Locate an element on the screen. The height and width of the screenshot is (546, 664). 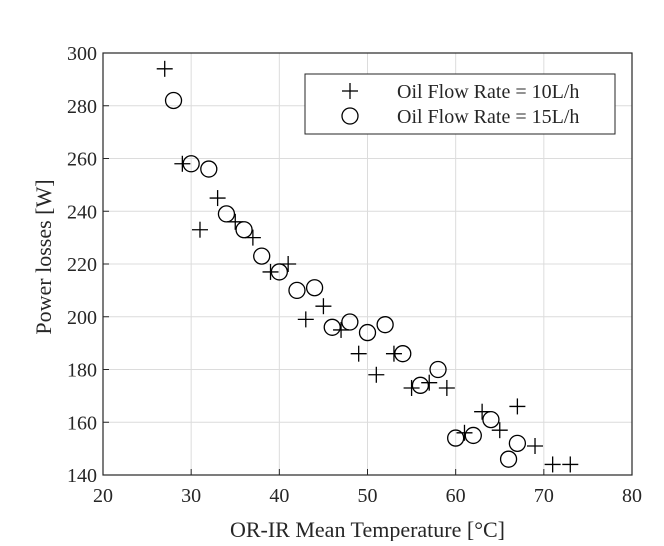
x-tick-label: 60 is located at coordinates (456, 496).